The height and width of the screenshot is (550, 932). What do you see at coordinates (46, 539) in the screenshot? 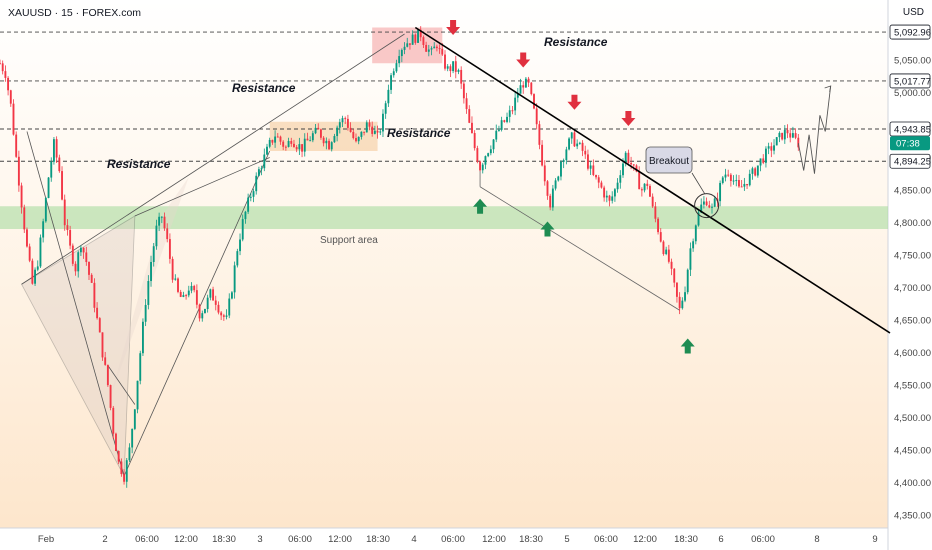
I see `x-tick-label: Feb` at bounding box center [46, 539].